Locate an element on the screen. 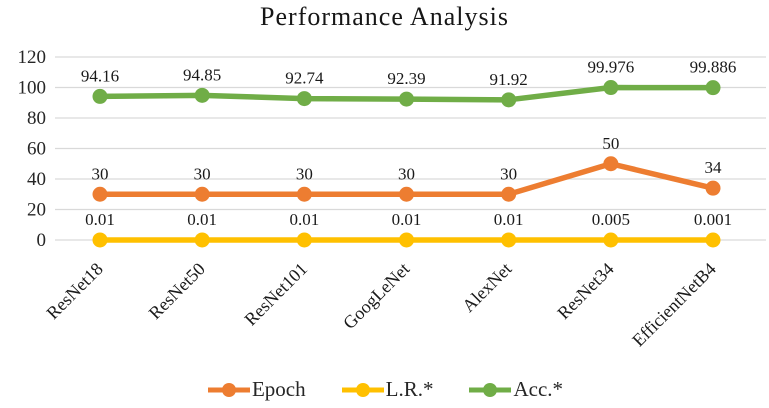 This screenshot has height=408, width=769. x-axis-label: EfficientNetB4 is located at coordinates (674, 305).